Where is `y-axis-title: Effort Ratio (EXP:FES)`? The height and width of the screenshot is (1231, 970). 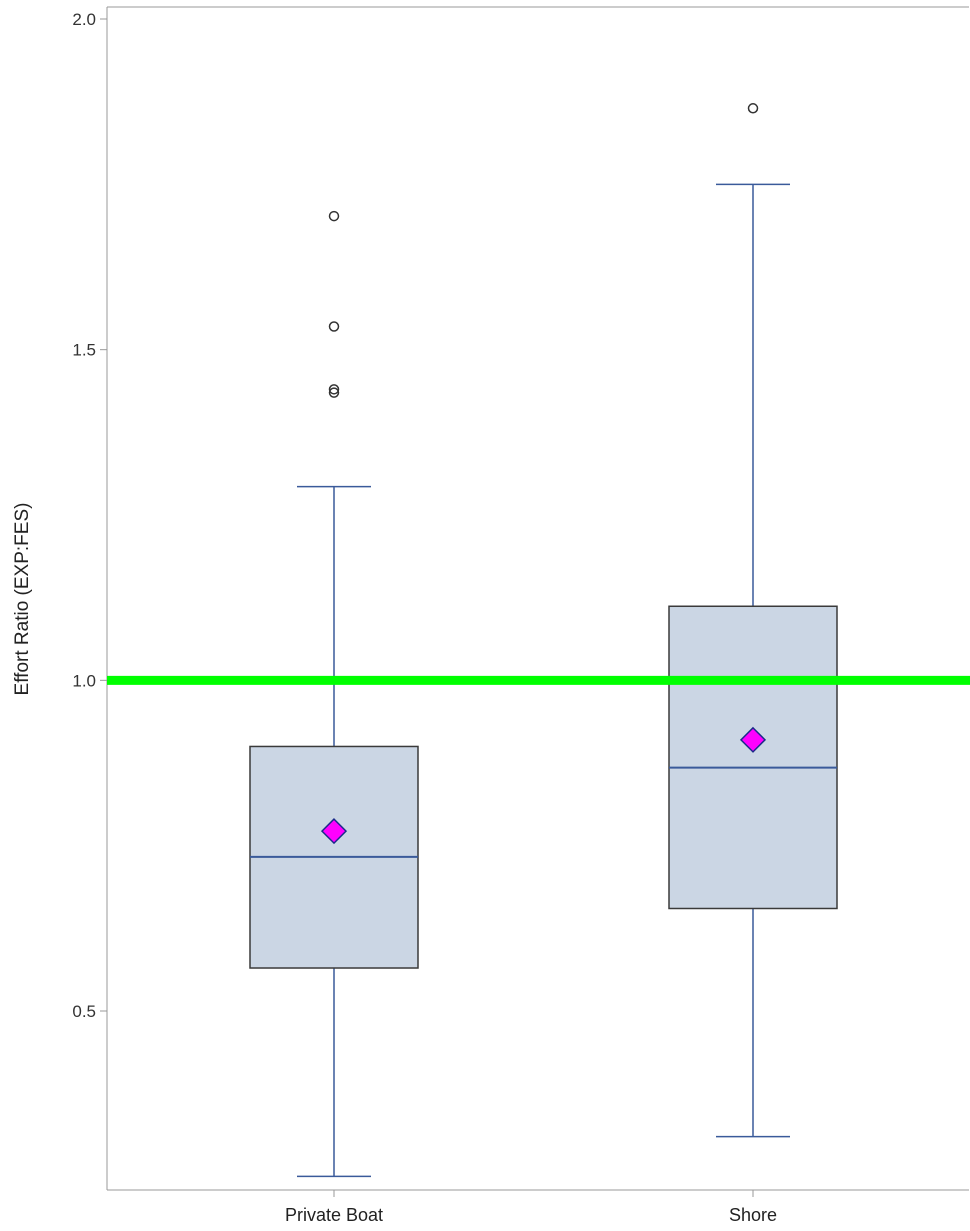
y-axis-title: Effort Ratio (EXP:FES) is located at coordinates (22, 599).